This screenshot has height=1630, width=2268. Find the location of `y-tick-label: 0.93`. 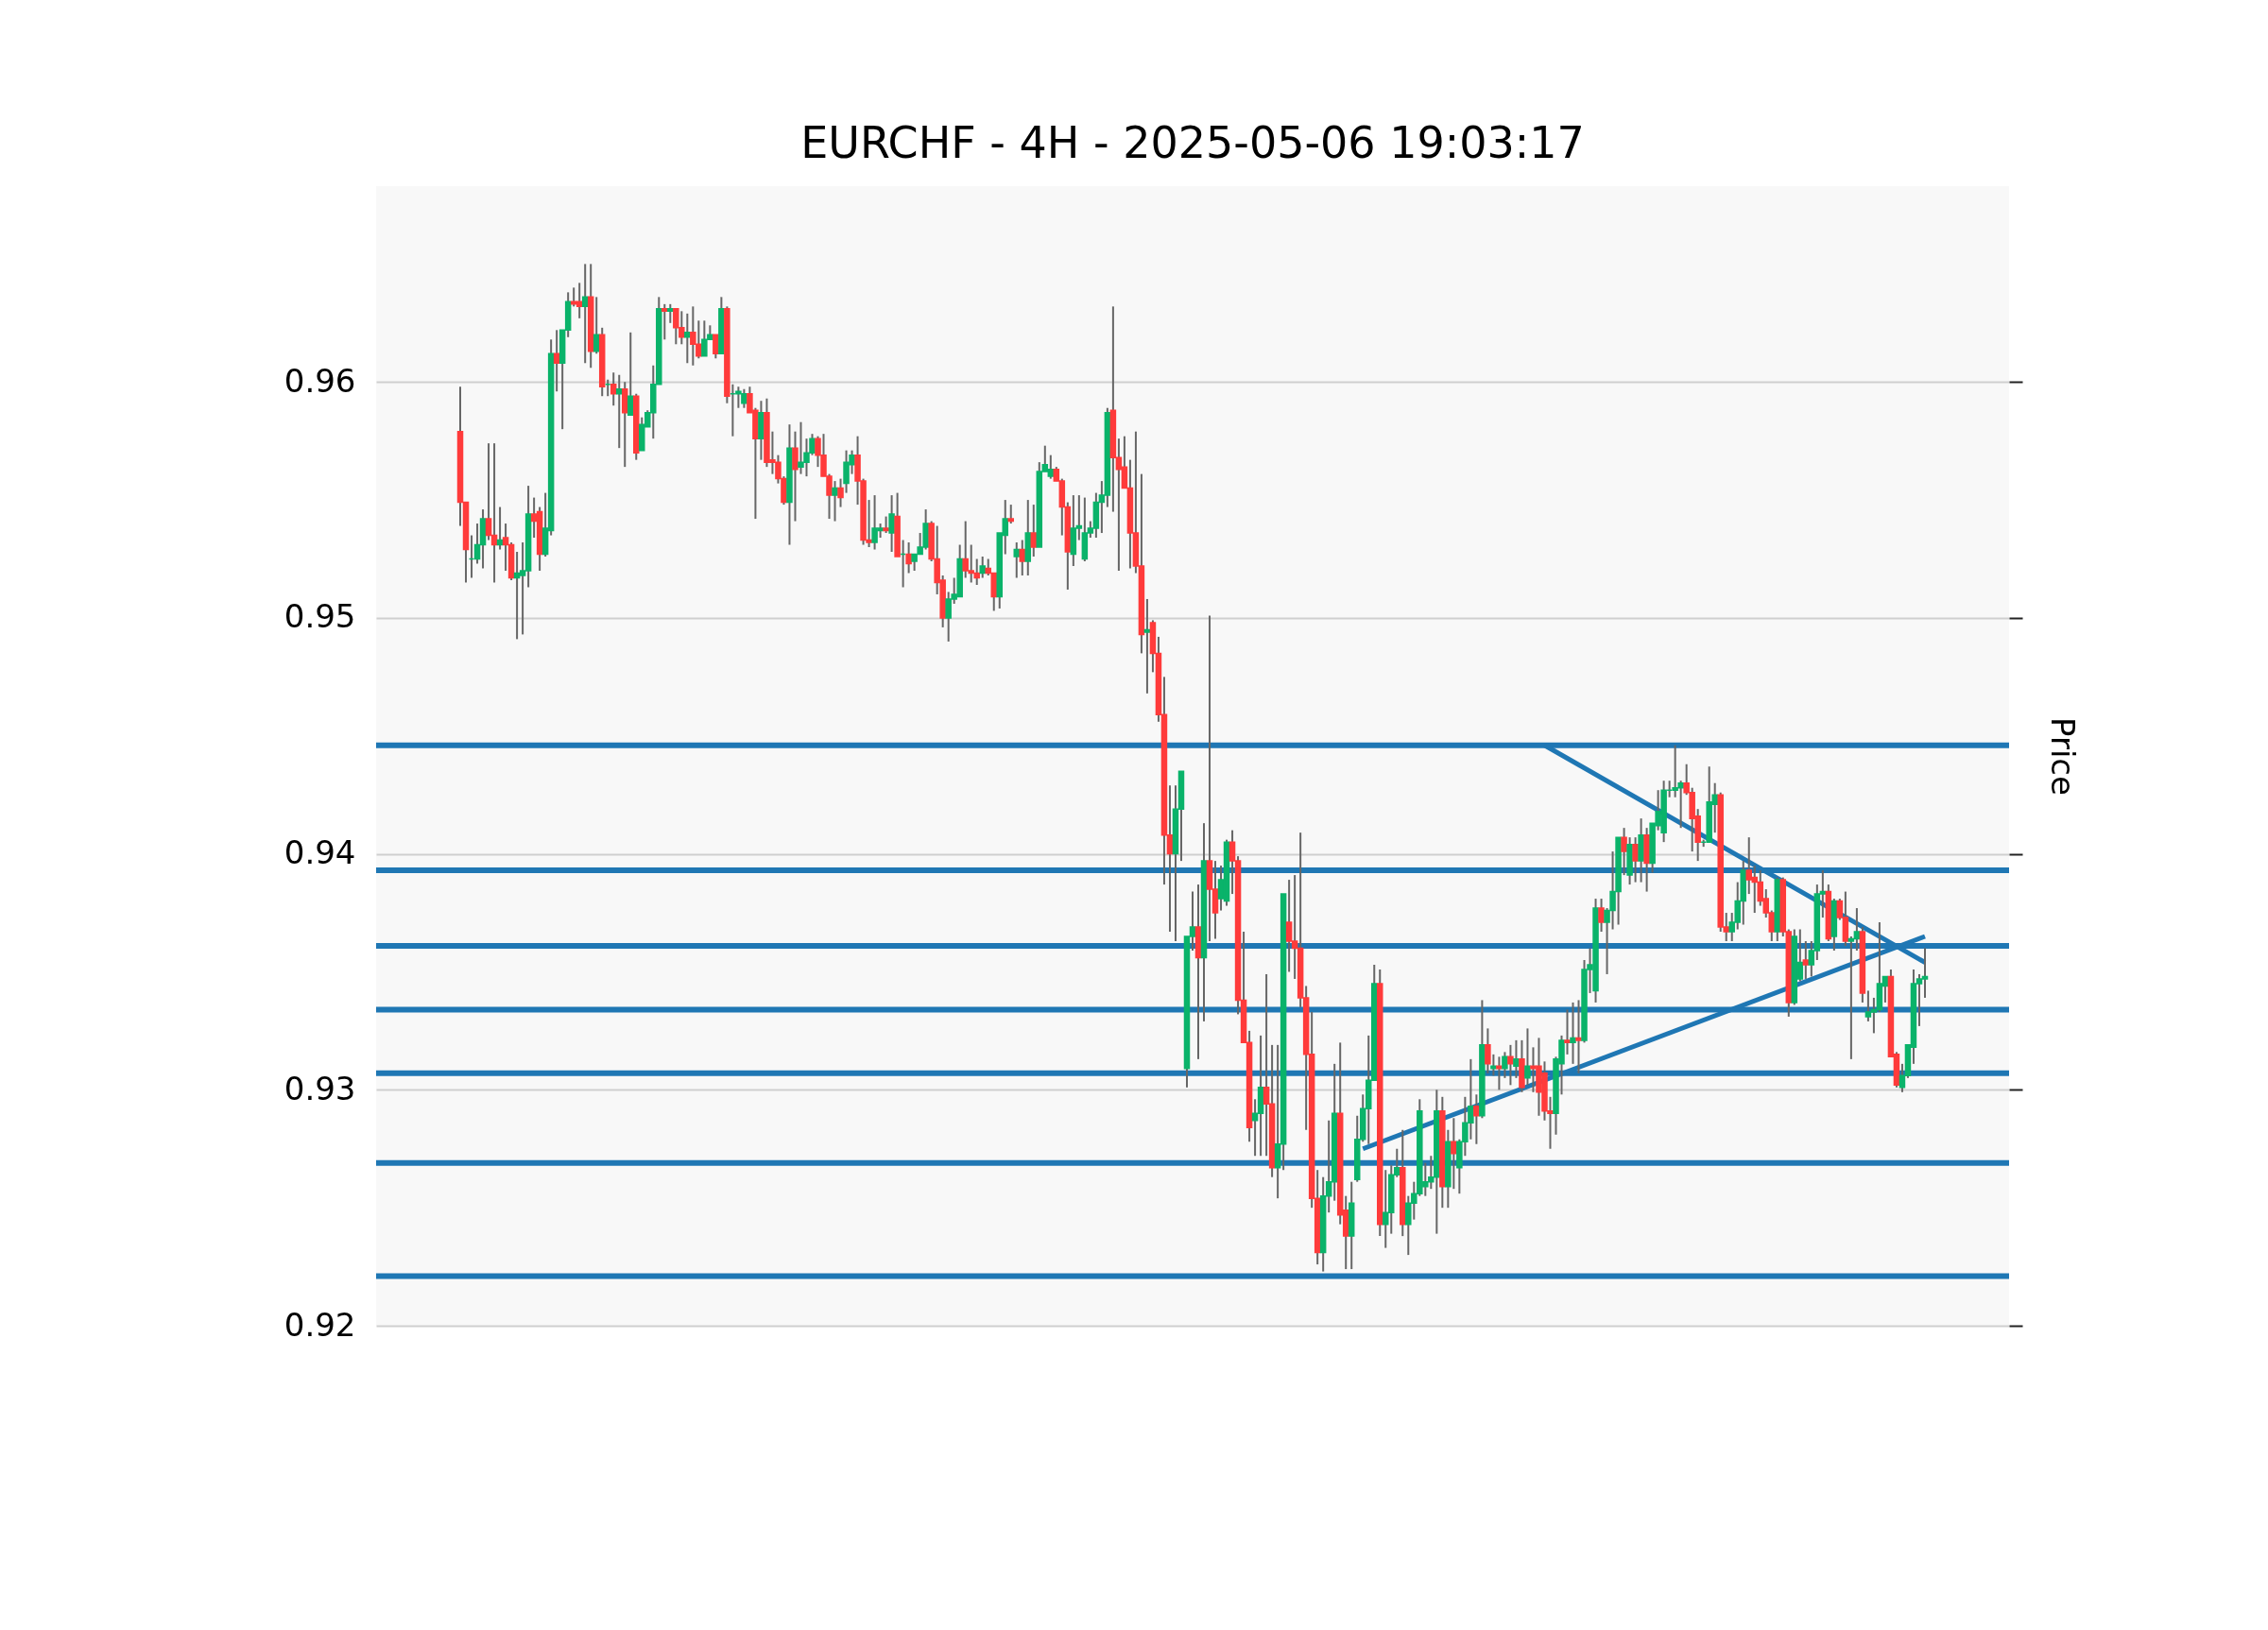

y-tick-label: 0.93 is located at coordinates (320, 1088).